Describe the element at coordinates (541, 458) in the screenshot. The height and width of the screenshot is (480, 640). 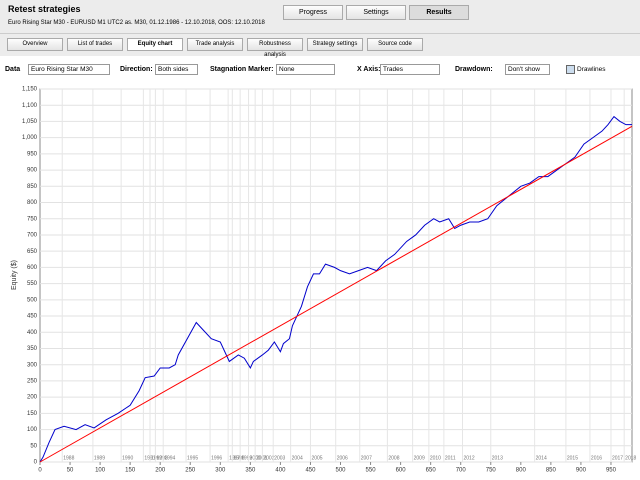
I see `year-label: 2014` at that location.